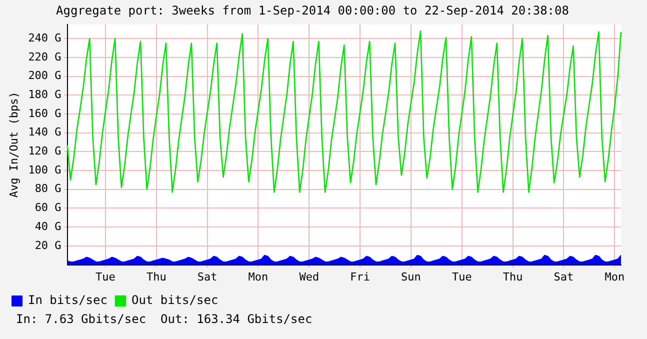 The image size is (647, 339). I want to click on x-tick-label: Sun, so click(411, 277).